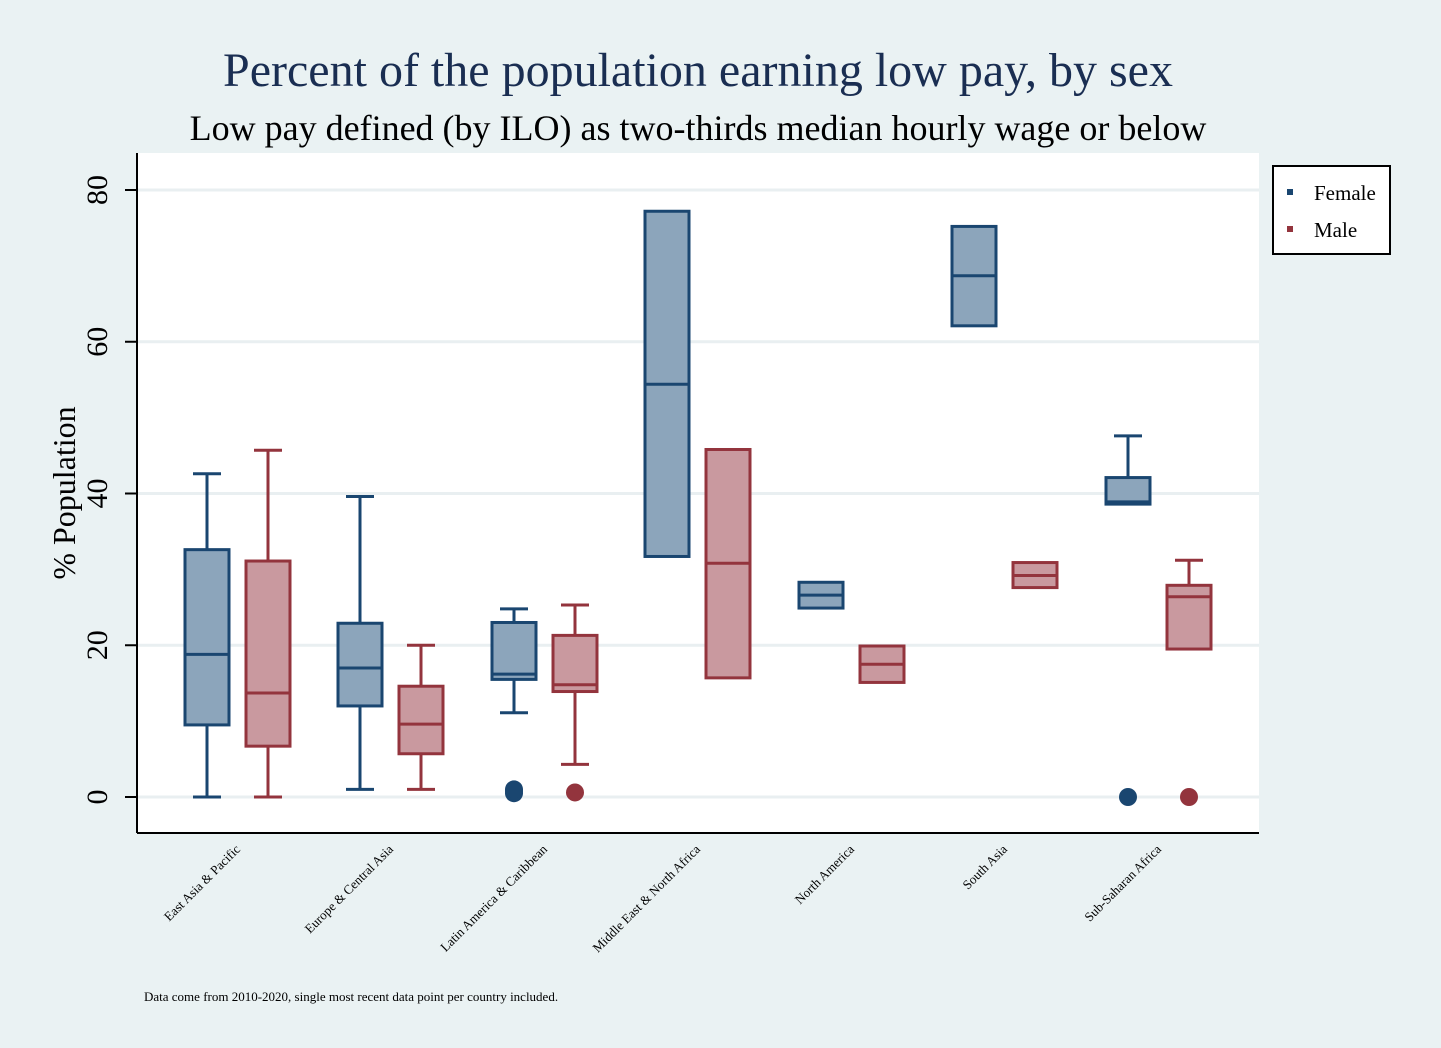 This screenshot has width=1441, height=1048. Describe the element at coordinates (97, 494) in the screenshot. I see `y-tick-label-40: 40` at that location.